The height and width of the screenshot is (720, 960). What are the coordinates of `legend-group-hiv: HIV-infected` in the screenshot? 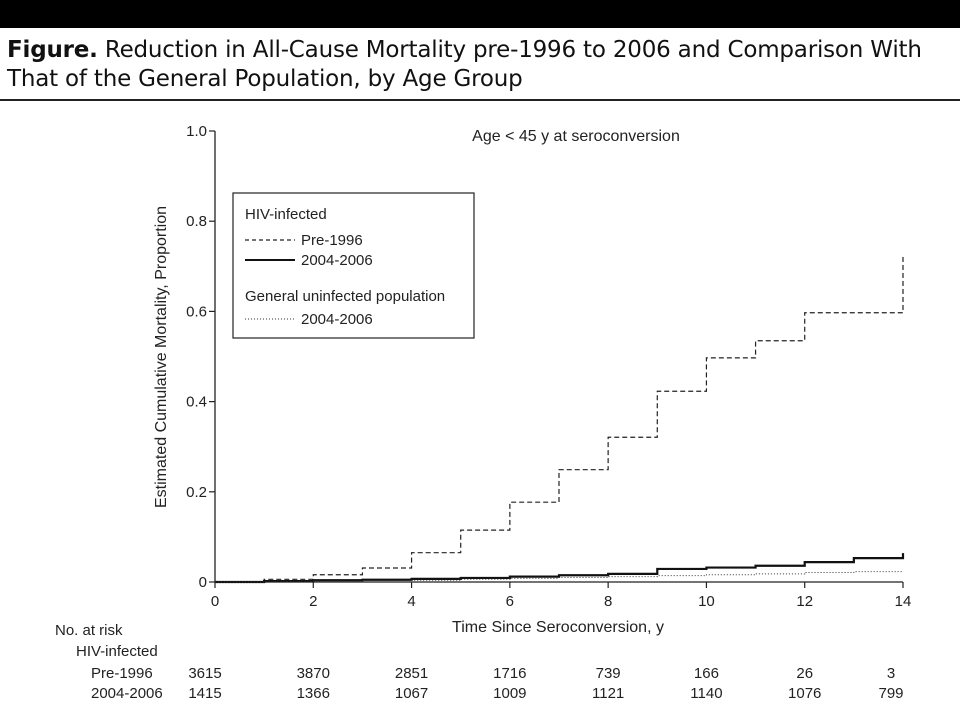 It's located at (286, 214).